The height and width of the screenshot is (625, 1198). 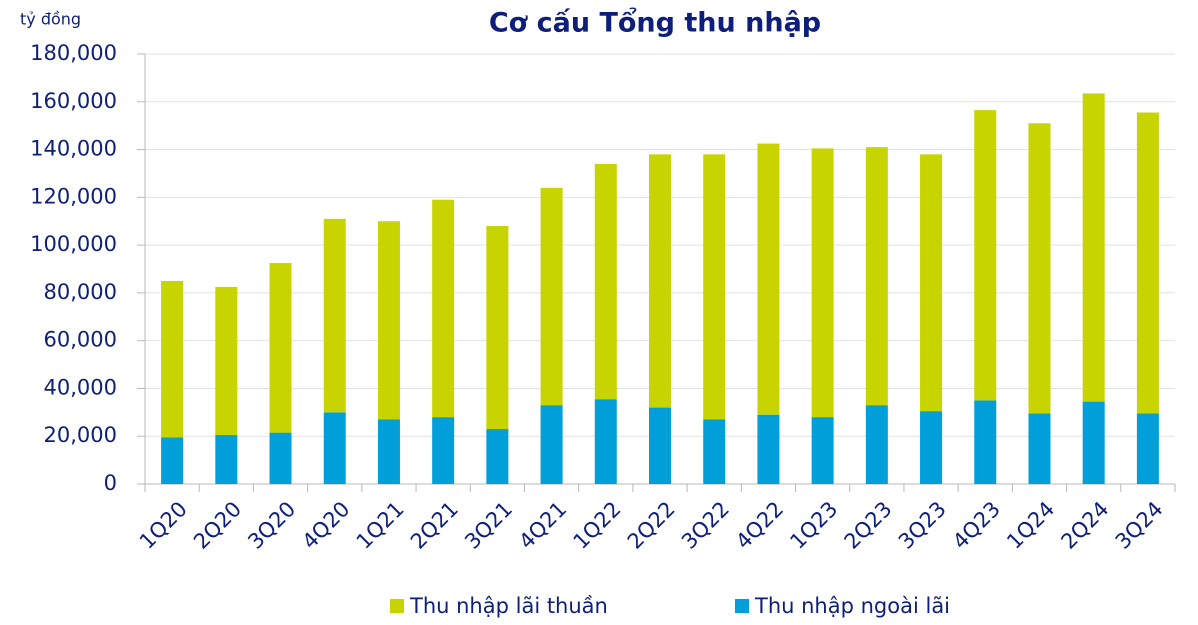 I want to click on x-tick-label: 1Q21, so click(x=380, y=525).